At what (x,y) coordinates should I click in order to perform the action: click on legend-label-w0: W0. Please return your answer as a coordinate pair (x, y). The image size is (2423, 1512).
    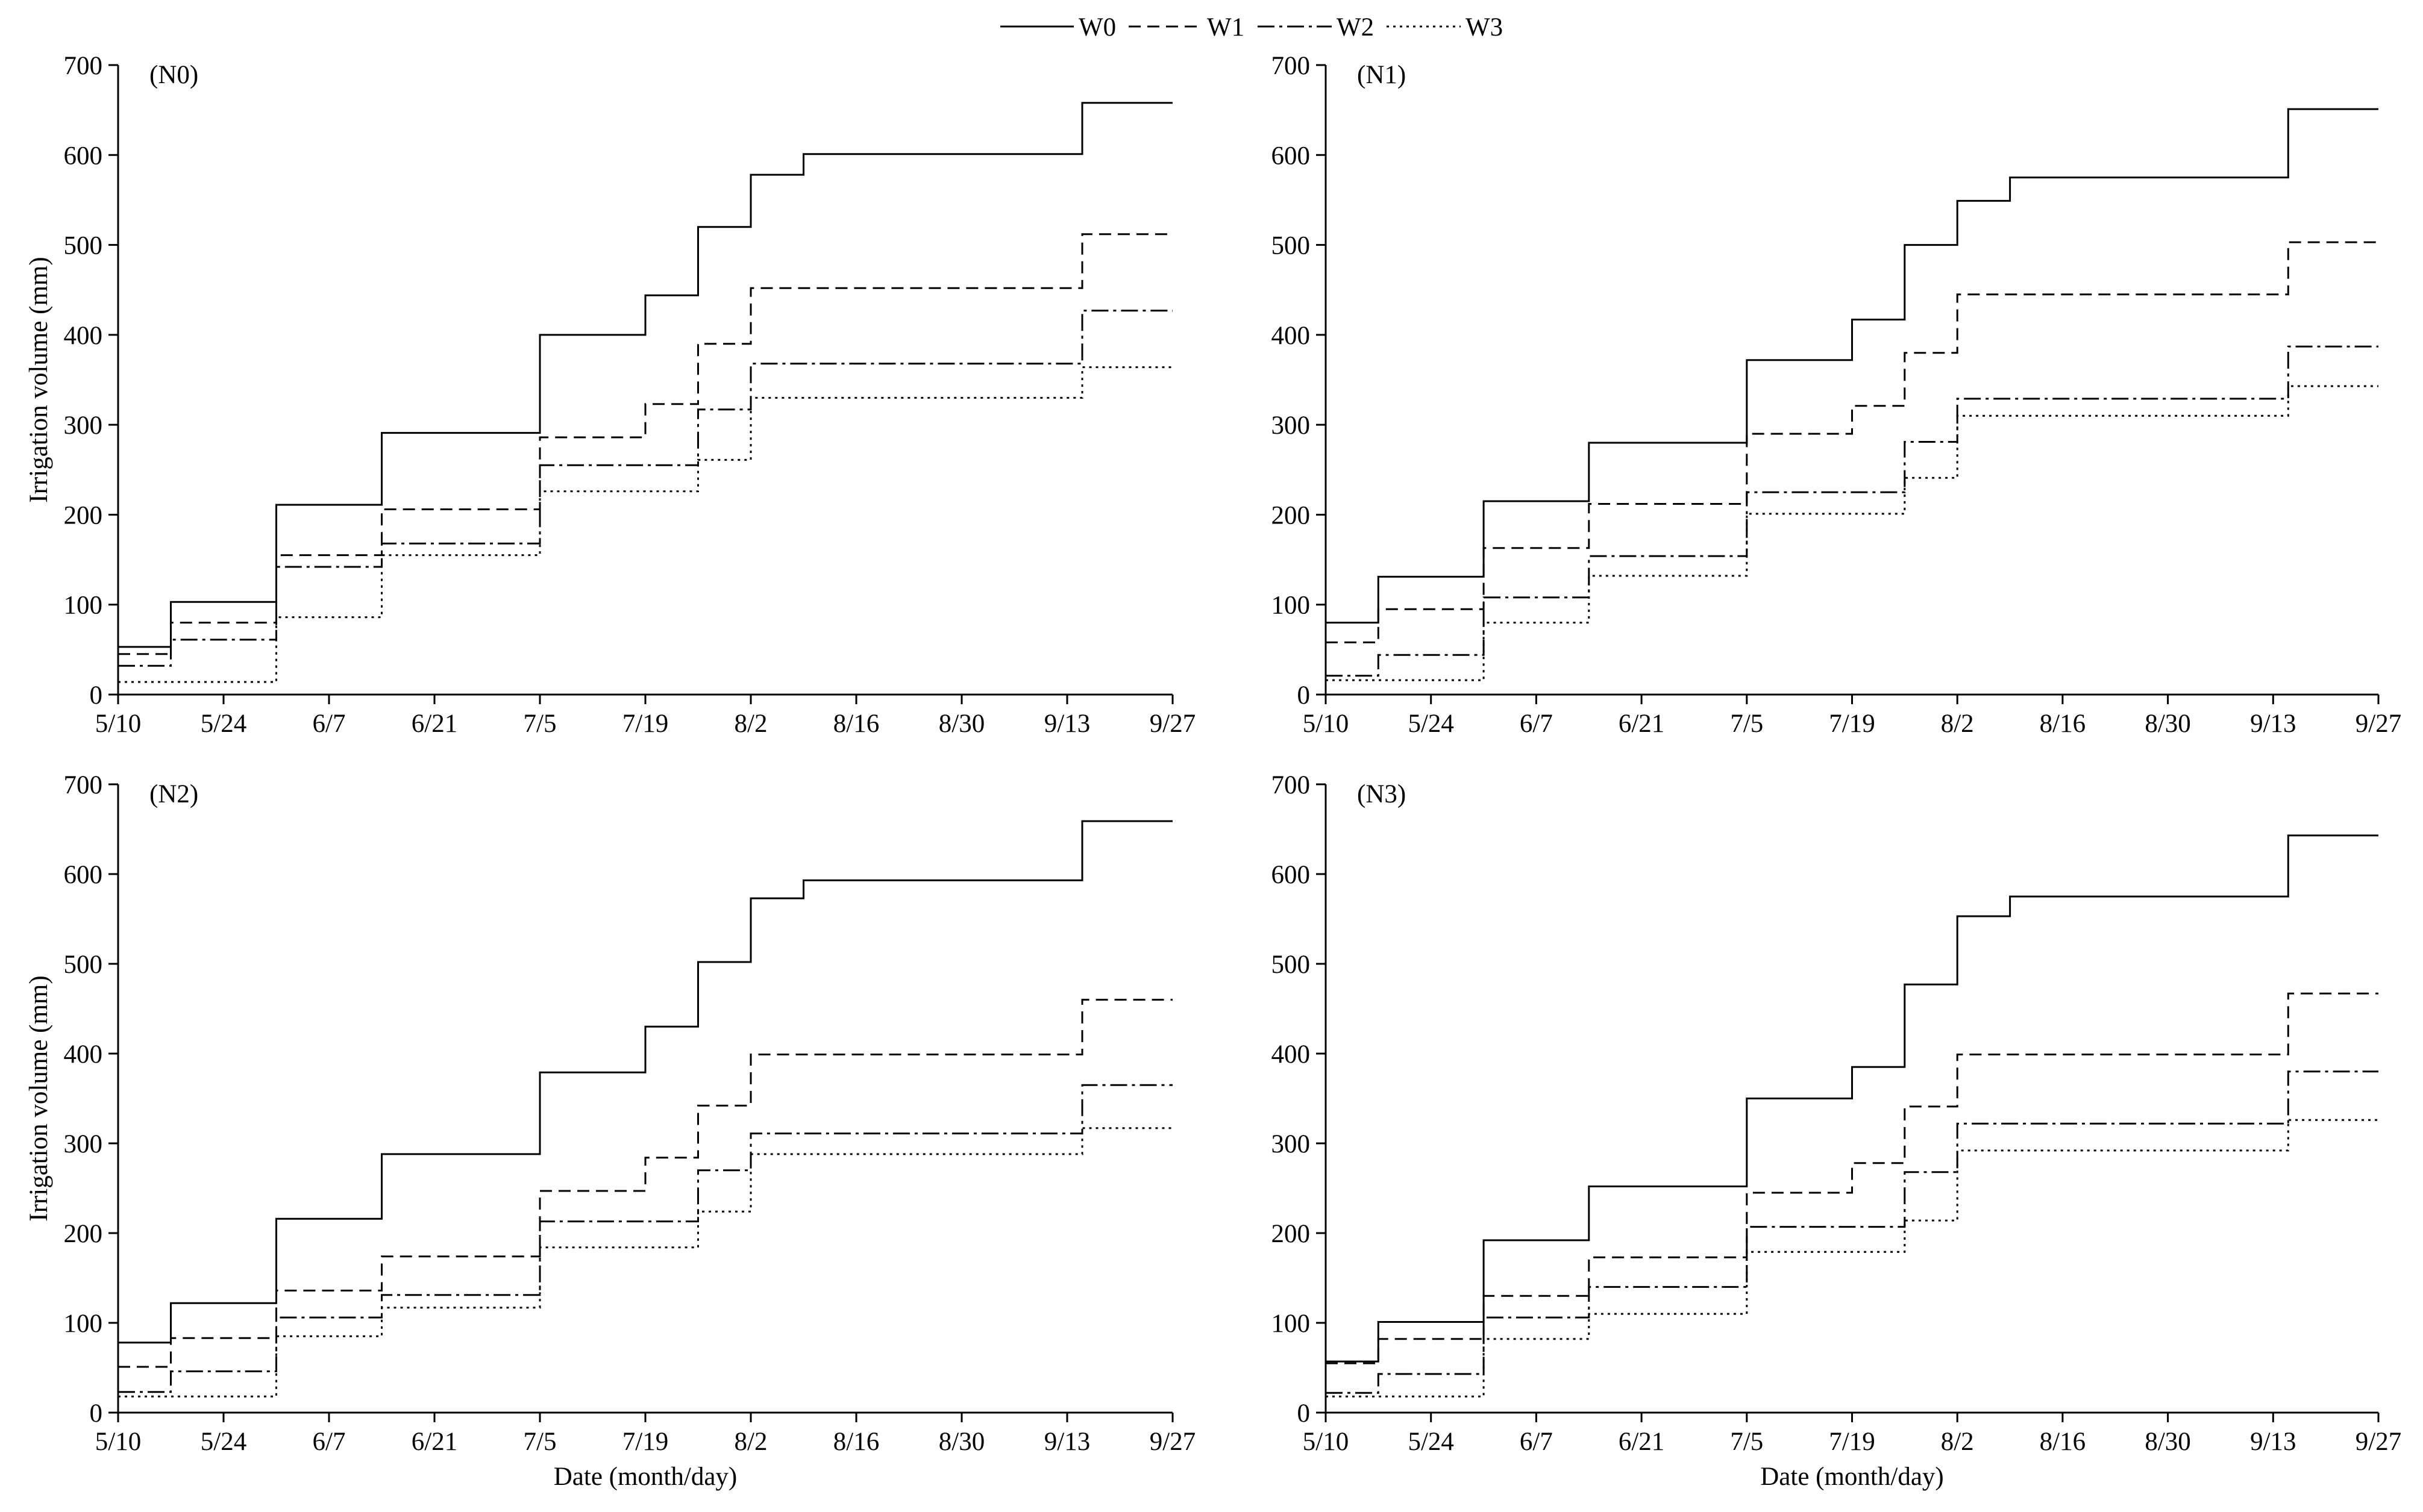
    Looking at the image, I should click on (1097, 27).